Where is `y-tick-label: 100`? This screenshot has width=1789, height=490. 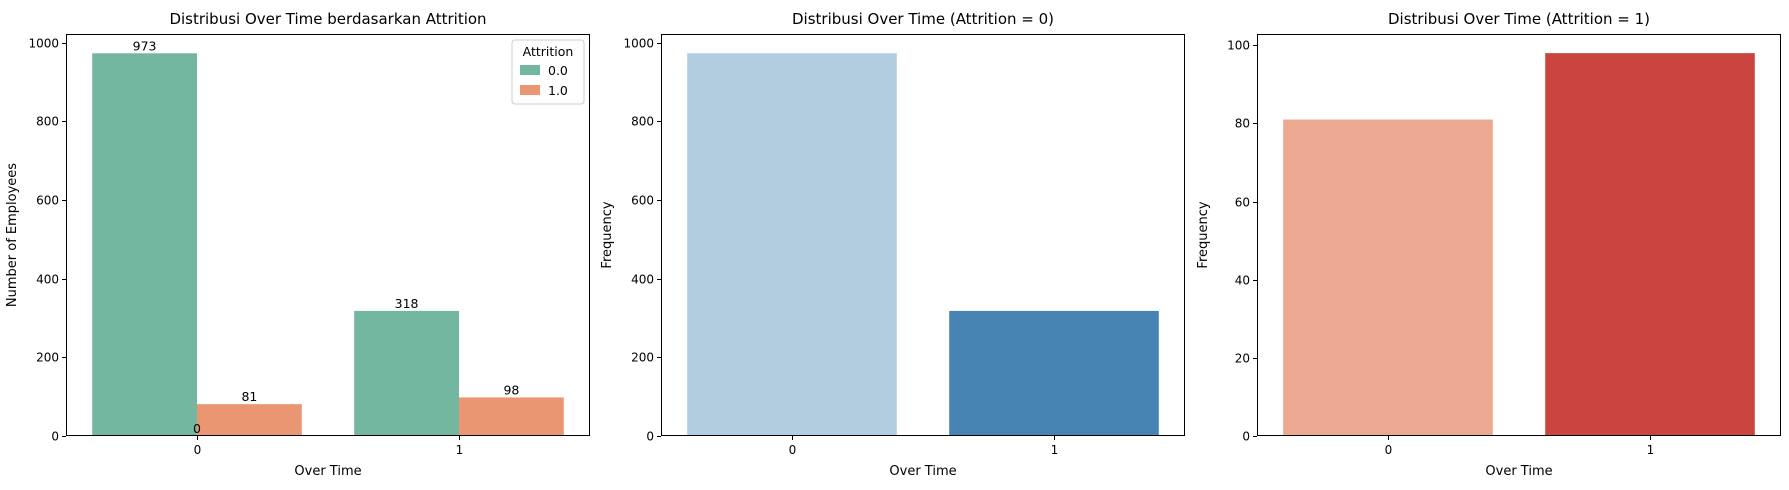
y-tick-label: 100 is located at coordinates (1238, 46).